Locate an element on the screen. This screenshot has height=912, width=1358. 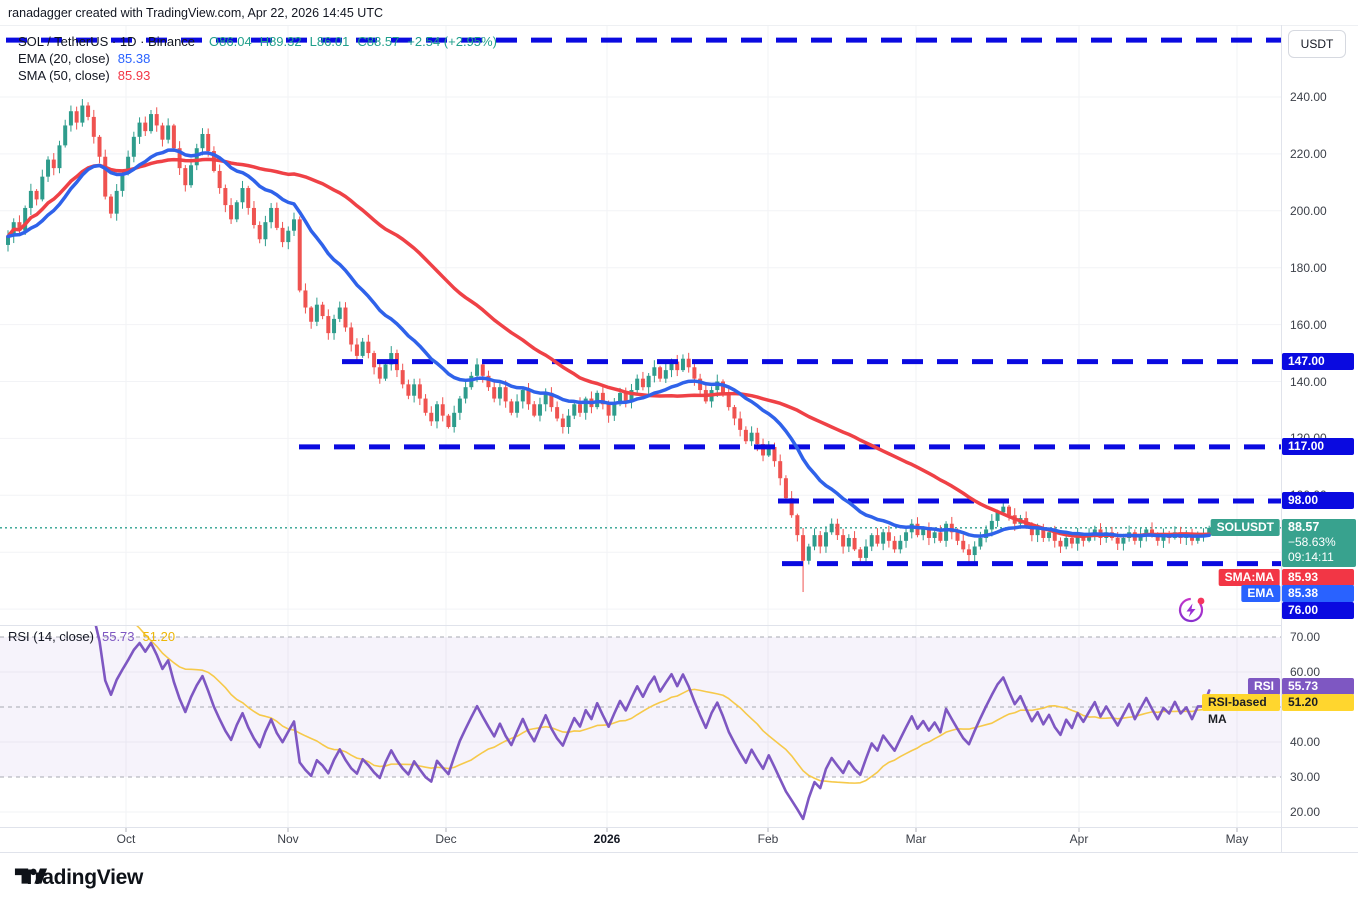
ema-legend-value: 85.38 is located at coordinates (134, 58).